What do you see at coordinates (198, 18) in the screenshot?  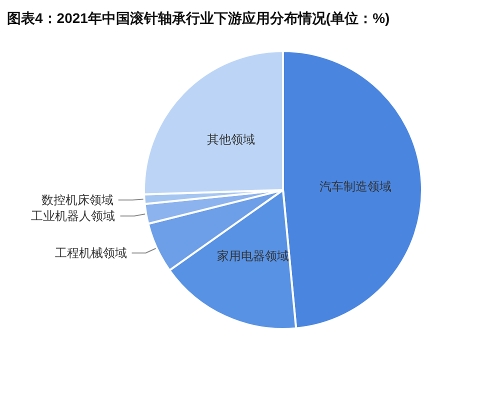 I see `chart-title: 图表4：2021年中国滚针轴承行业下游应用分布情况(单位：%)` at bounding box center [198, 18].